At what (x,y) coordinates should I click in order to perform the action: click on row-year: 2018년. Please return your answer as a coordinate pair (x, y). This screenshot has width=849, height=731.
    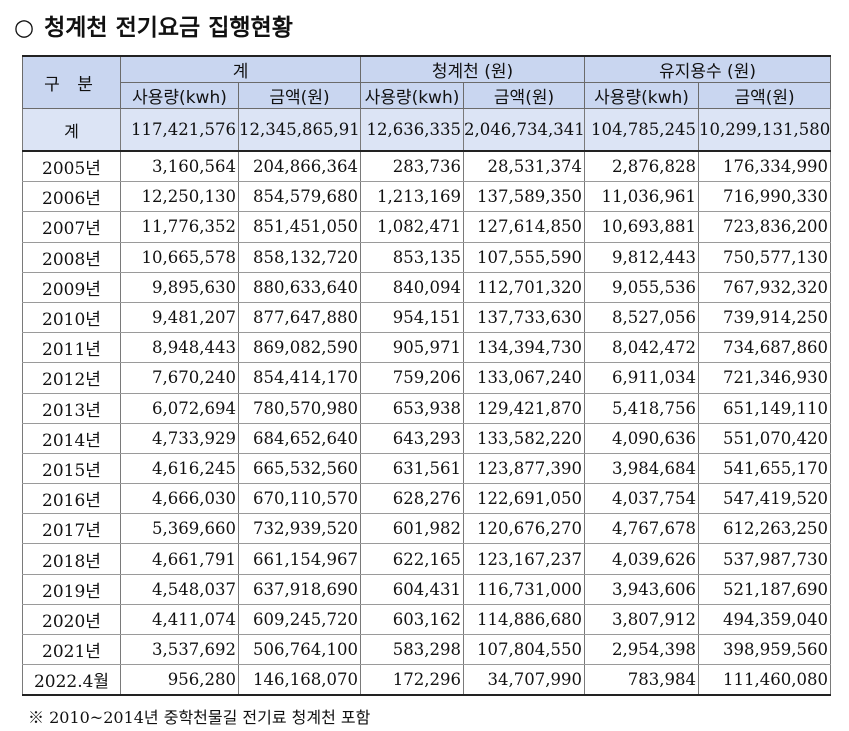
    Looking at the image, I should click on (71, 559).